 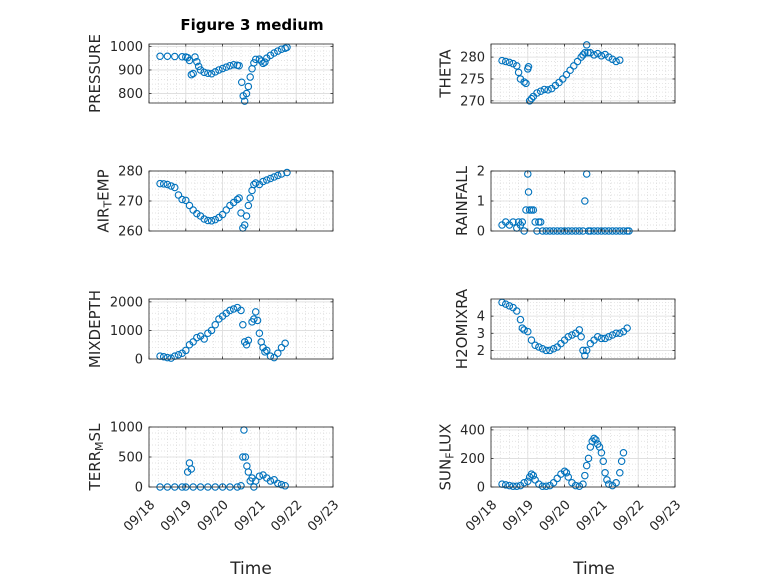 What do you see at coordinates (481, 202) in the screenshot?
I see `y-tick-label: 1` at bounding box center [481, 202].